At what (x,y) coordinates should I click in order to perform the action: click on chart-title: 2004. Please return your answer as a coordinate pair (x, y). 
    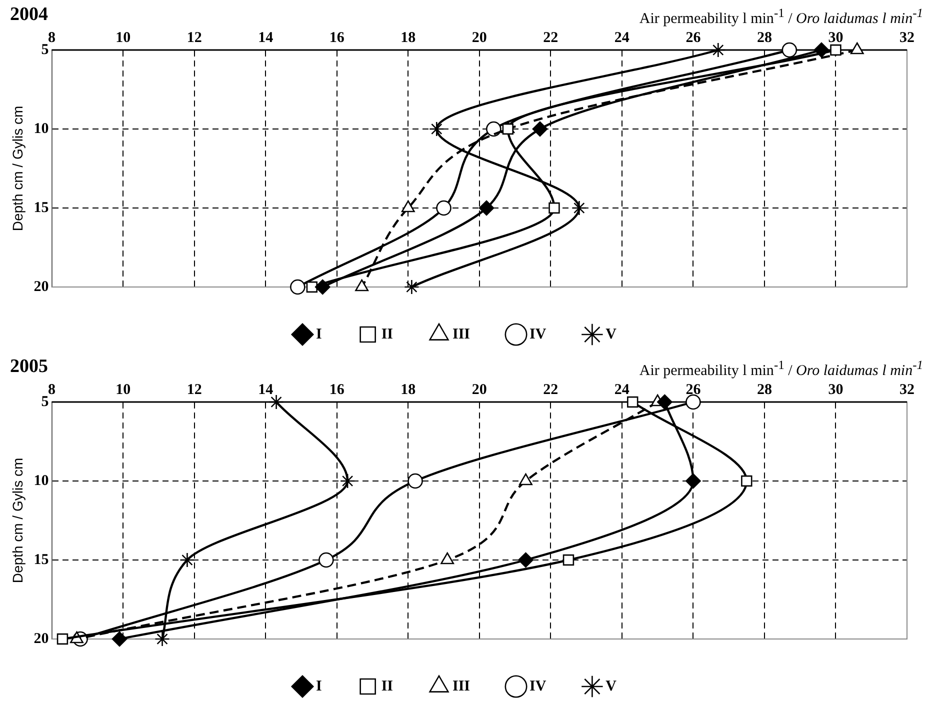
    Looking at the image, I should click on (29, 15).